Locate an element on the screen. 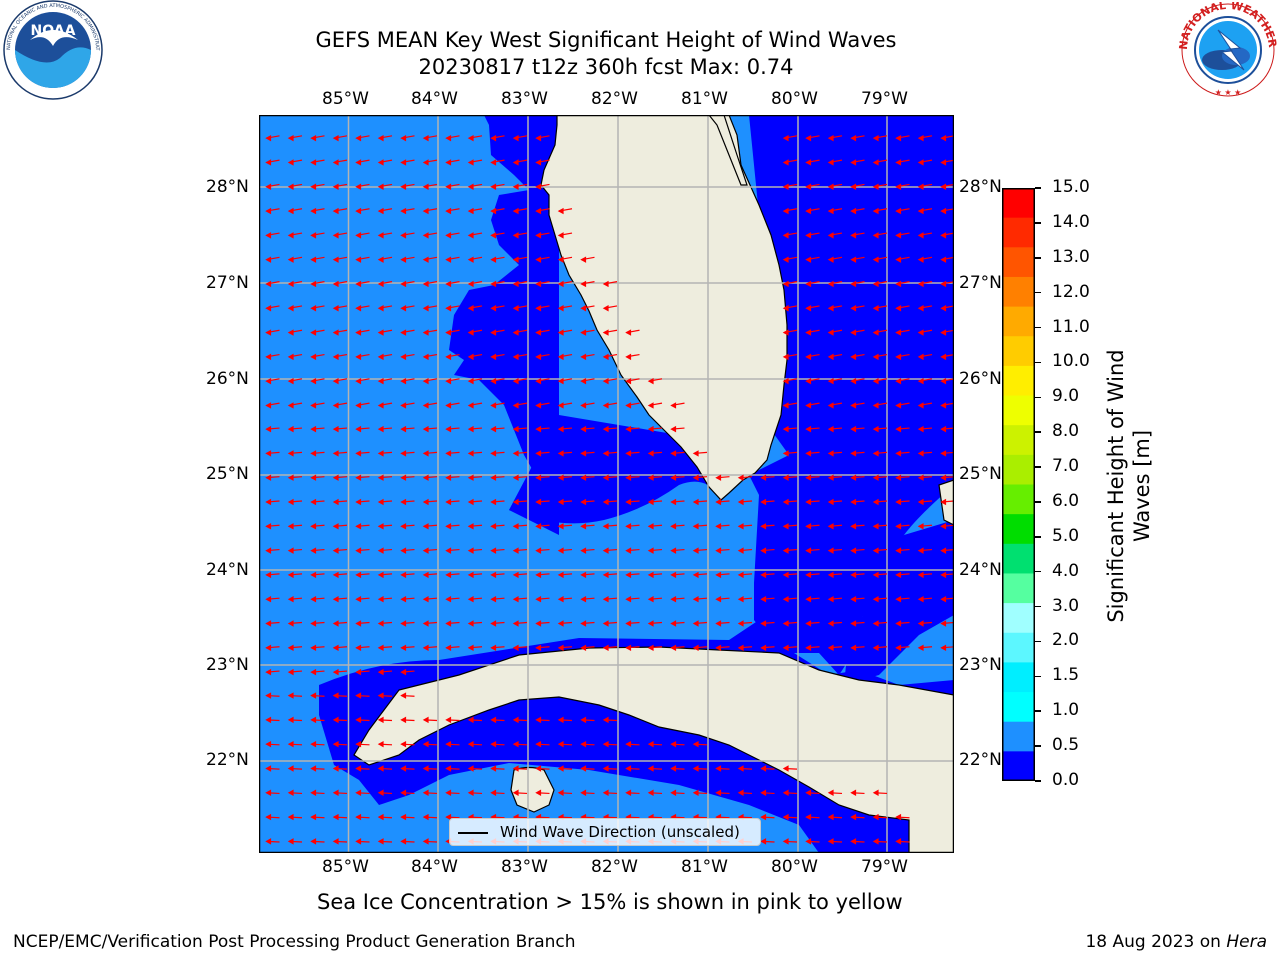  lon-label-top: 84°W is located at coordinates (434, 99).